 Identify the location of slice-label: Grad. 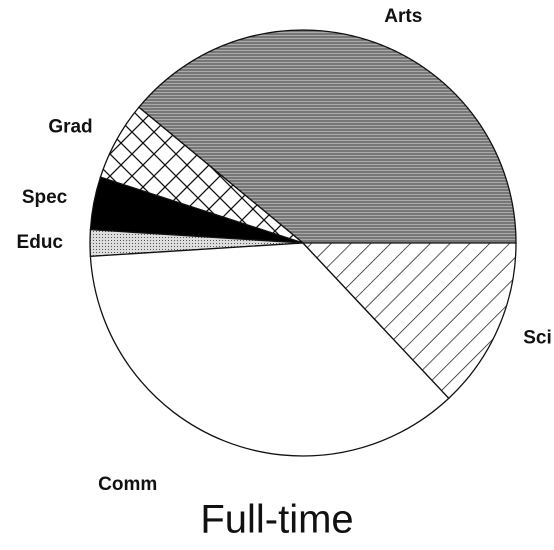
(70, 126).